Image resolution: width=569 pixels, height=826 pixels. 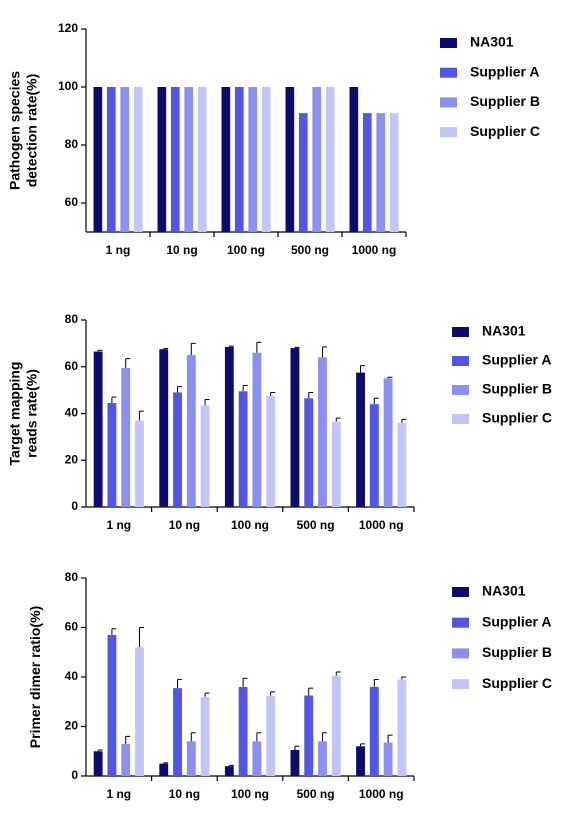 I want to click on y-axis-title-line: Target mapping, so click(x=14, y=414).